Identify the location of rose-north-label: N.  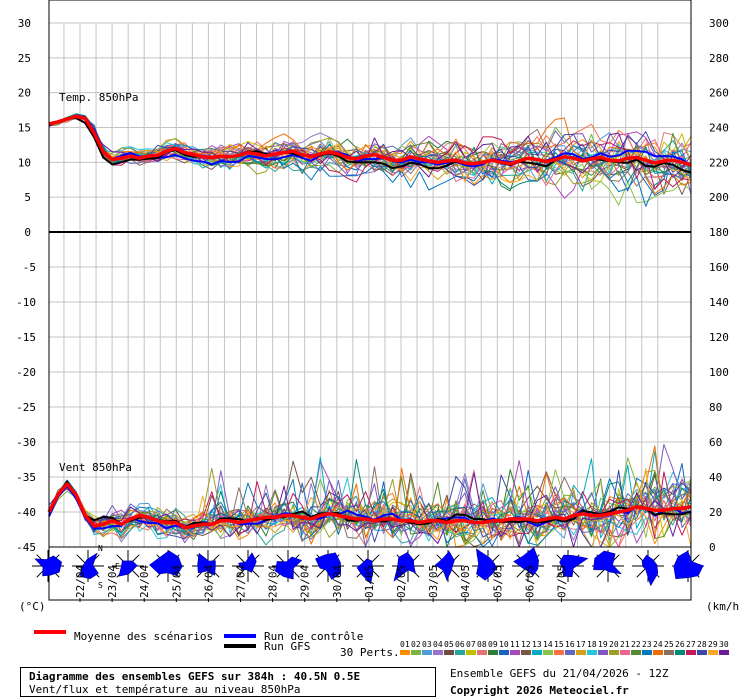
(100, 548).